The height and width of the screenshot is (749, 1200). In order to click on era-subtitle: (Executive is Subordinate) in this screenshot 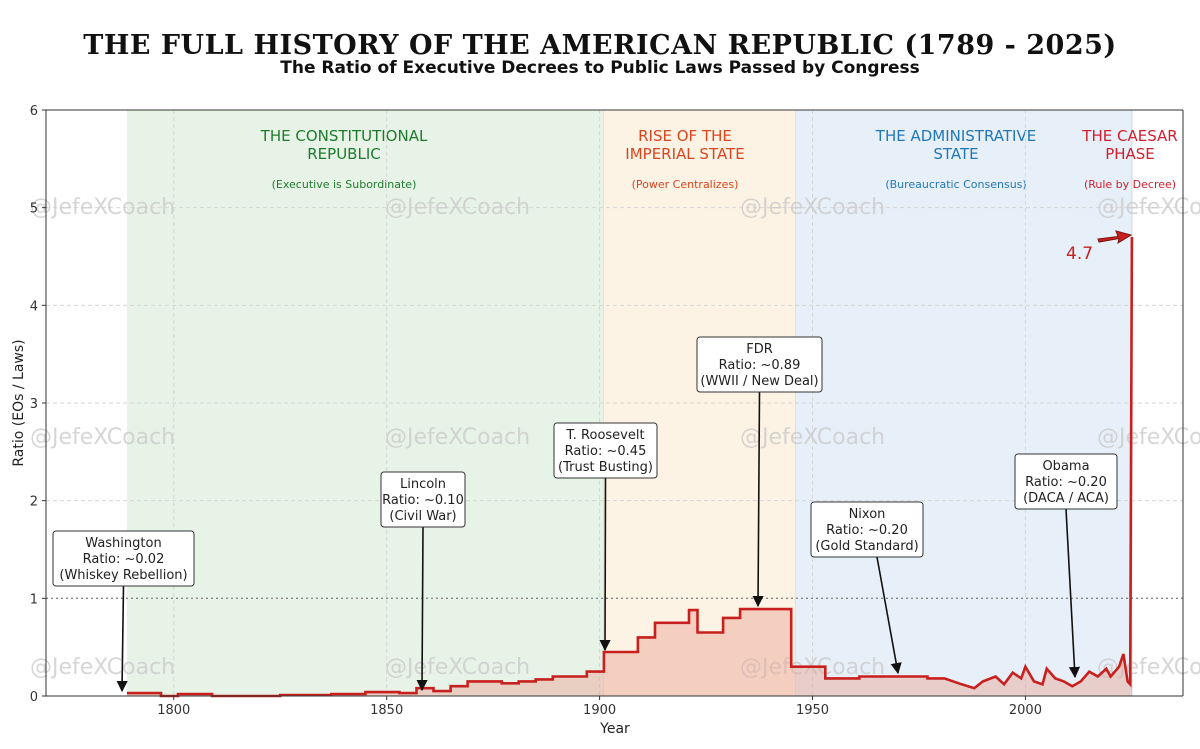, I will do `click(344, 184)`.